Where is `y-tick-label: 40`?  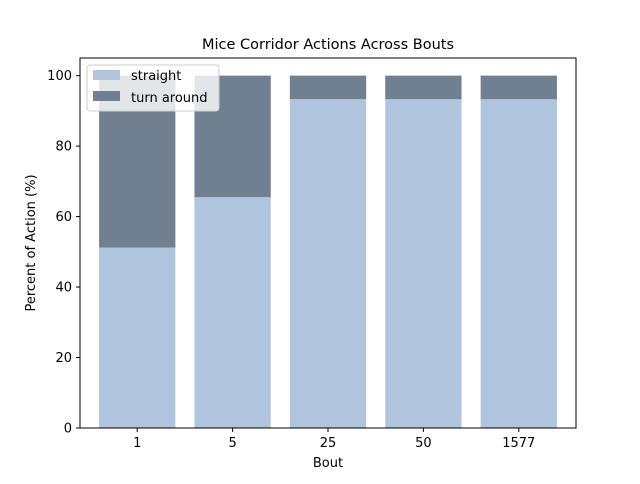
y-tick-label: 40 is located at coordinates (63, 288).